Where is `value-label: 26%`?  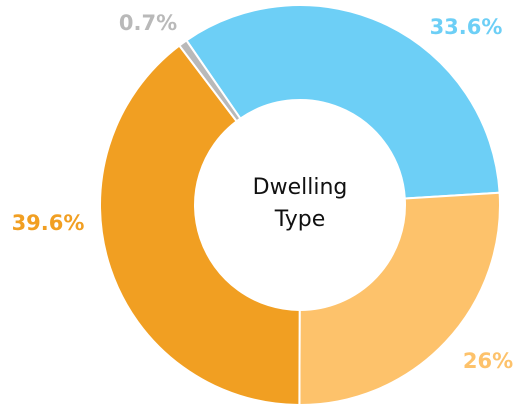 value-label: 26% is located at coordinates (488, 361).